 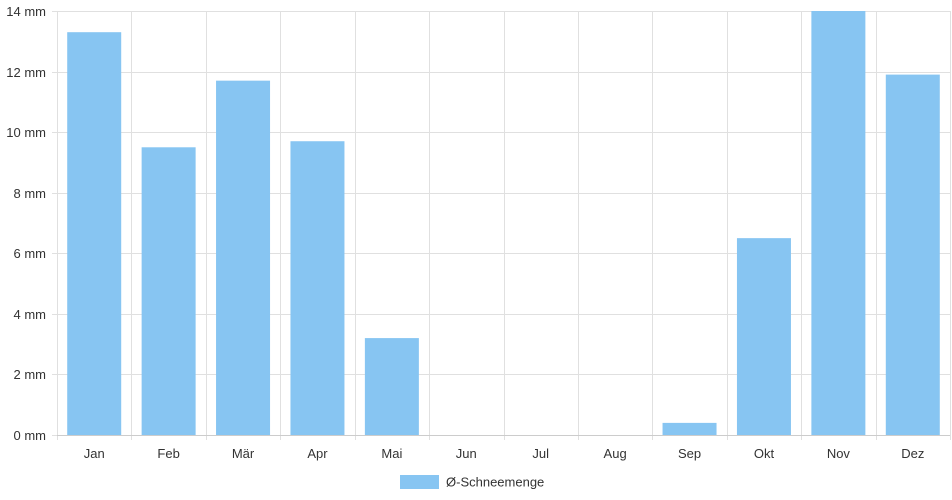 I want to click on x-tick-label: Sep, so click(x=689, y=453).